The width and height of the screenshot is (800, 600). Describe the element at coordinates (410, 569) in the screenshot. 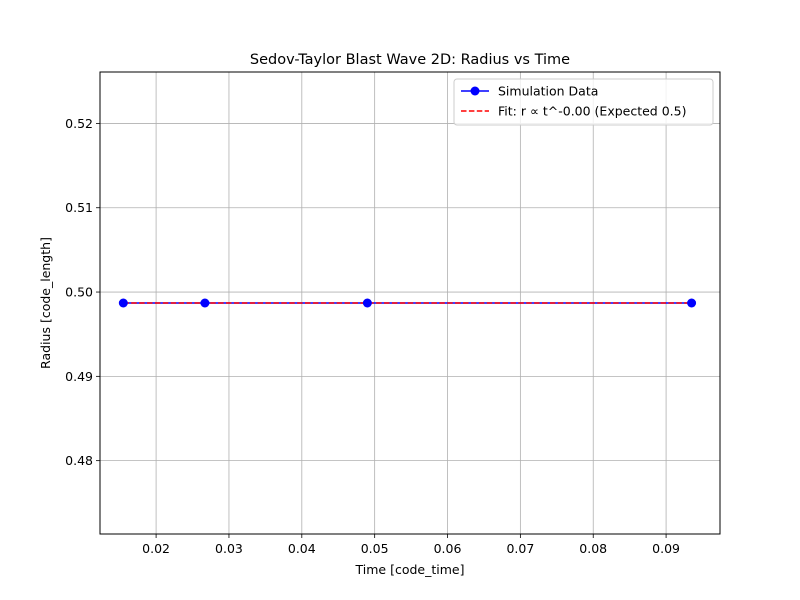

I see `x-axis-label: Time [code_time]` at that location.